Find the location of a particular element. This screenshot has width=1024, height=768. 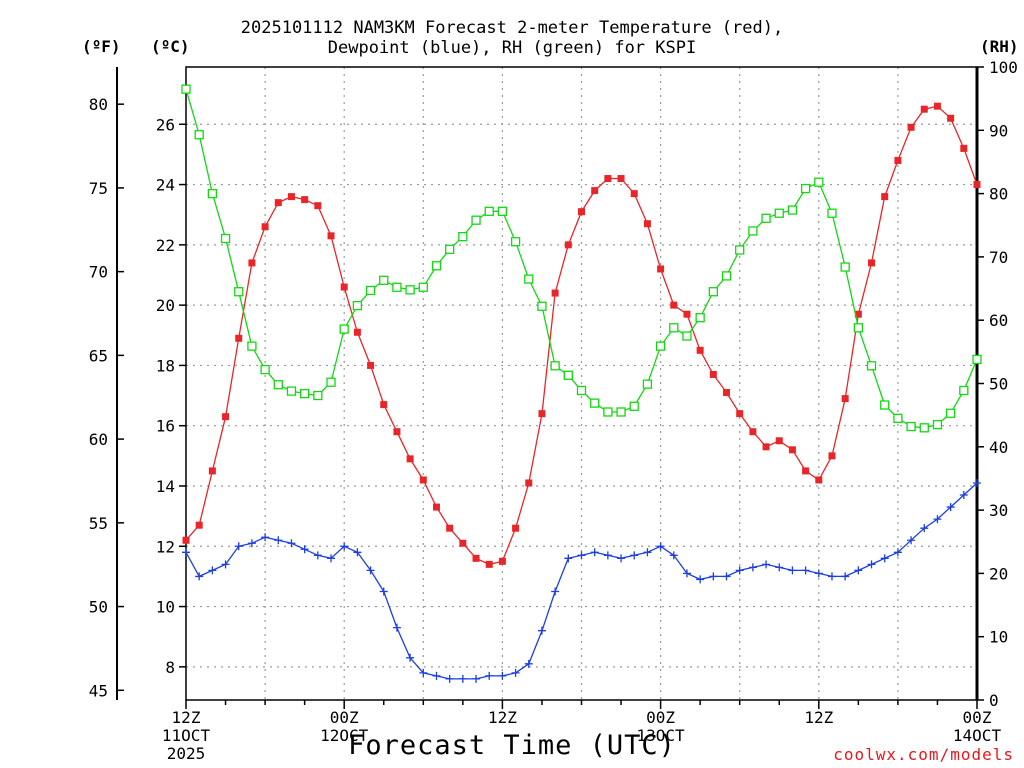

fahrenheit-tick-label: 70 is located at coordinates (98, 272).